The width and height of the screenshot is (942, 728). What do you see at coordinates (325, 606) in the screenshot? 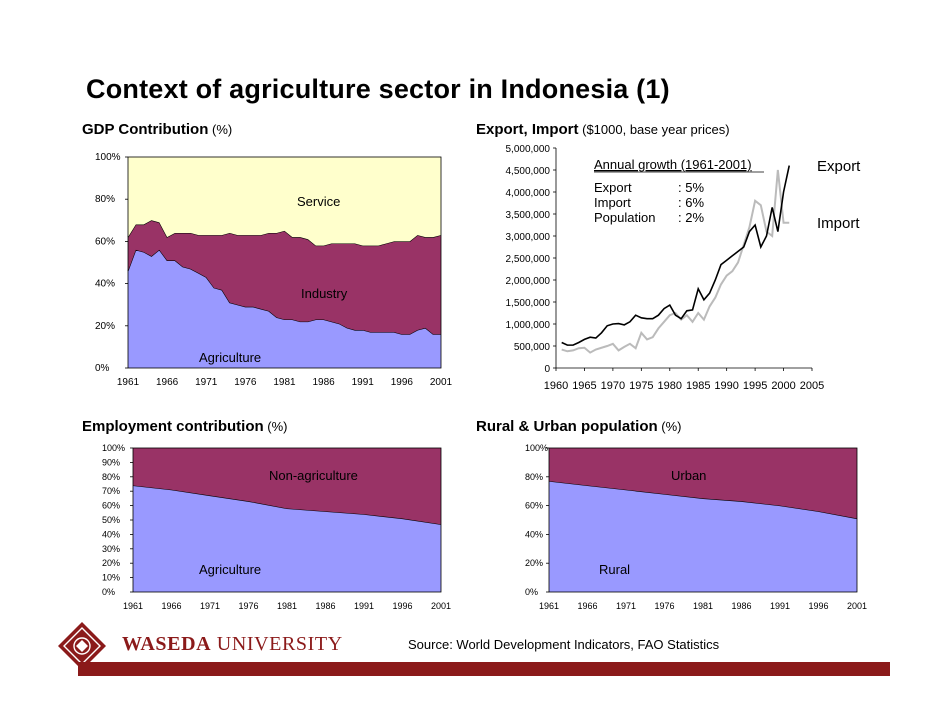
I see `emp-x-tick-label: 1986` at bounding box center [325, 606].